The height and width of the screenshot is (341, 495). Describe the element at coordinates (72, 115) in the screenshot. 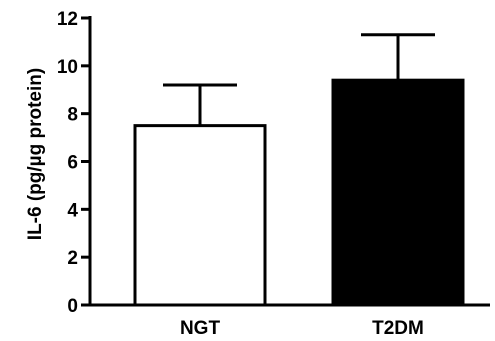

I see `y-tick-label-8: 8` at that location.